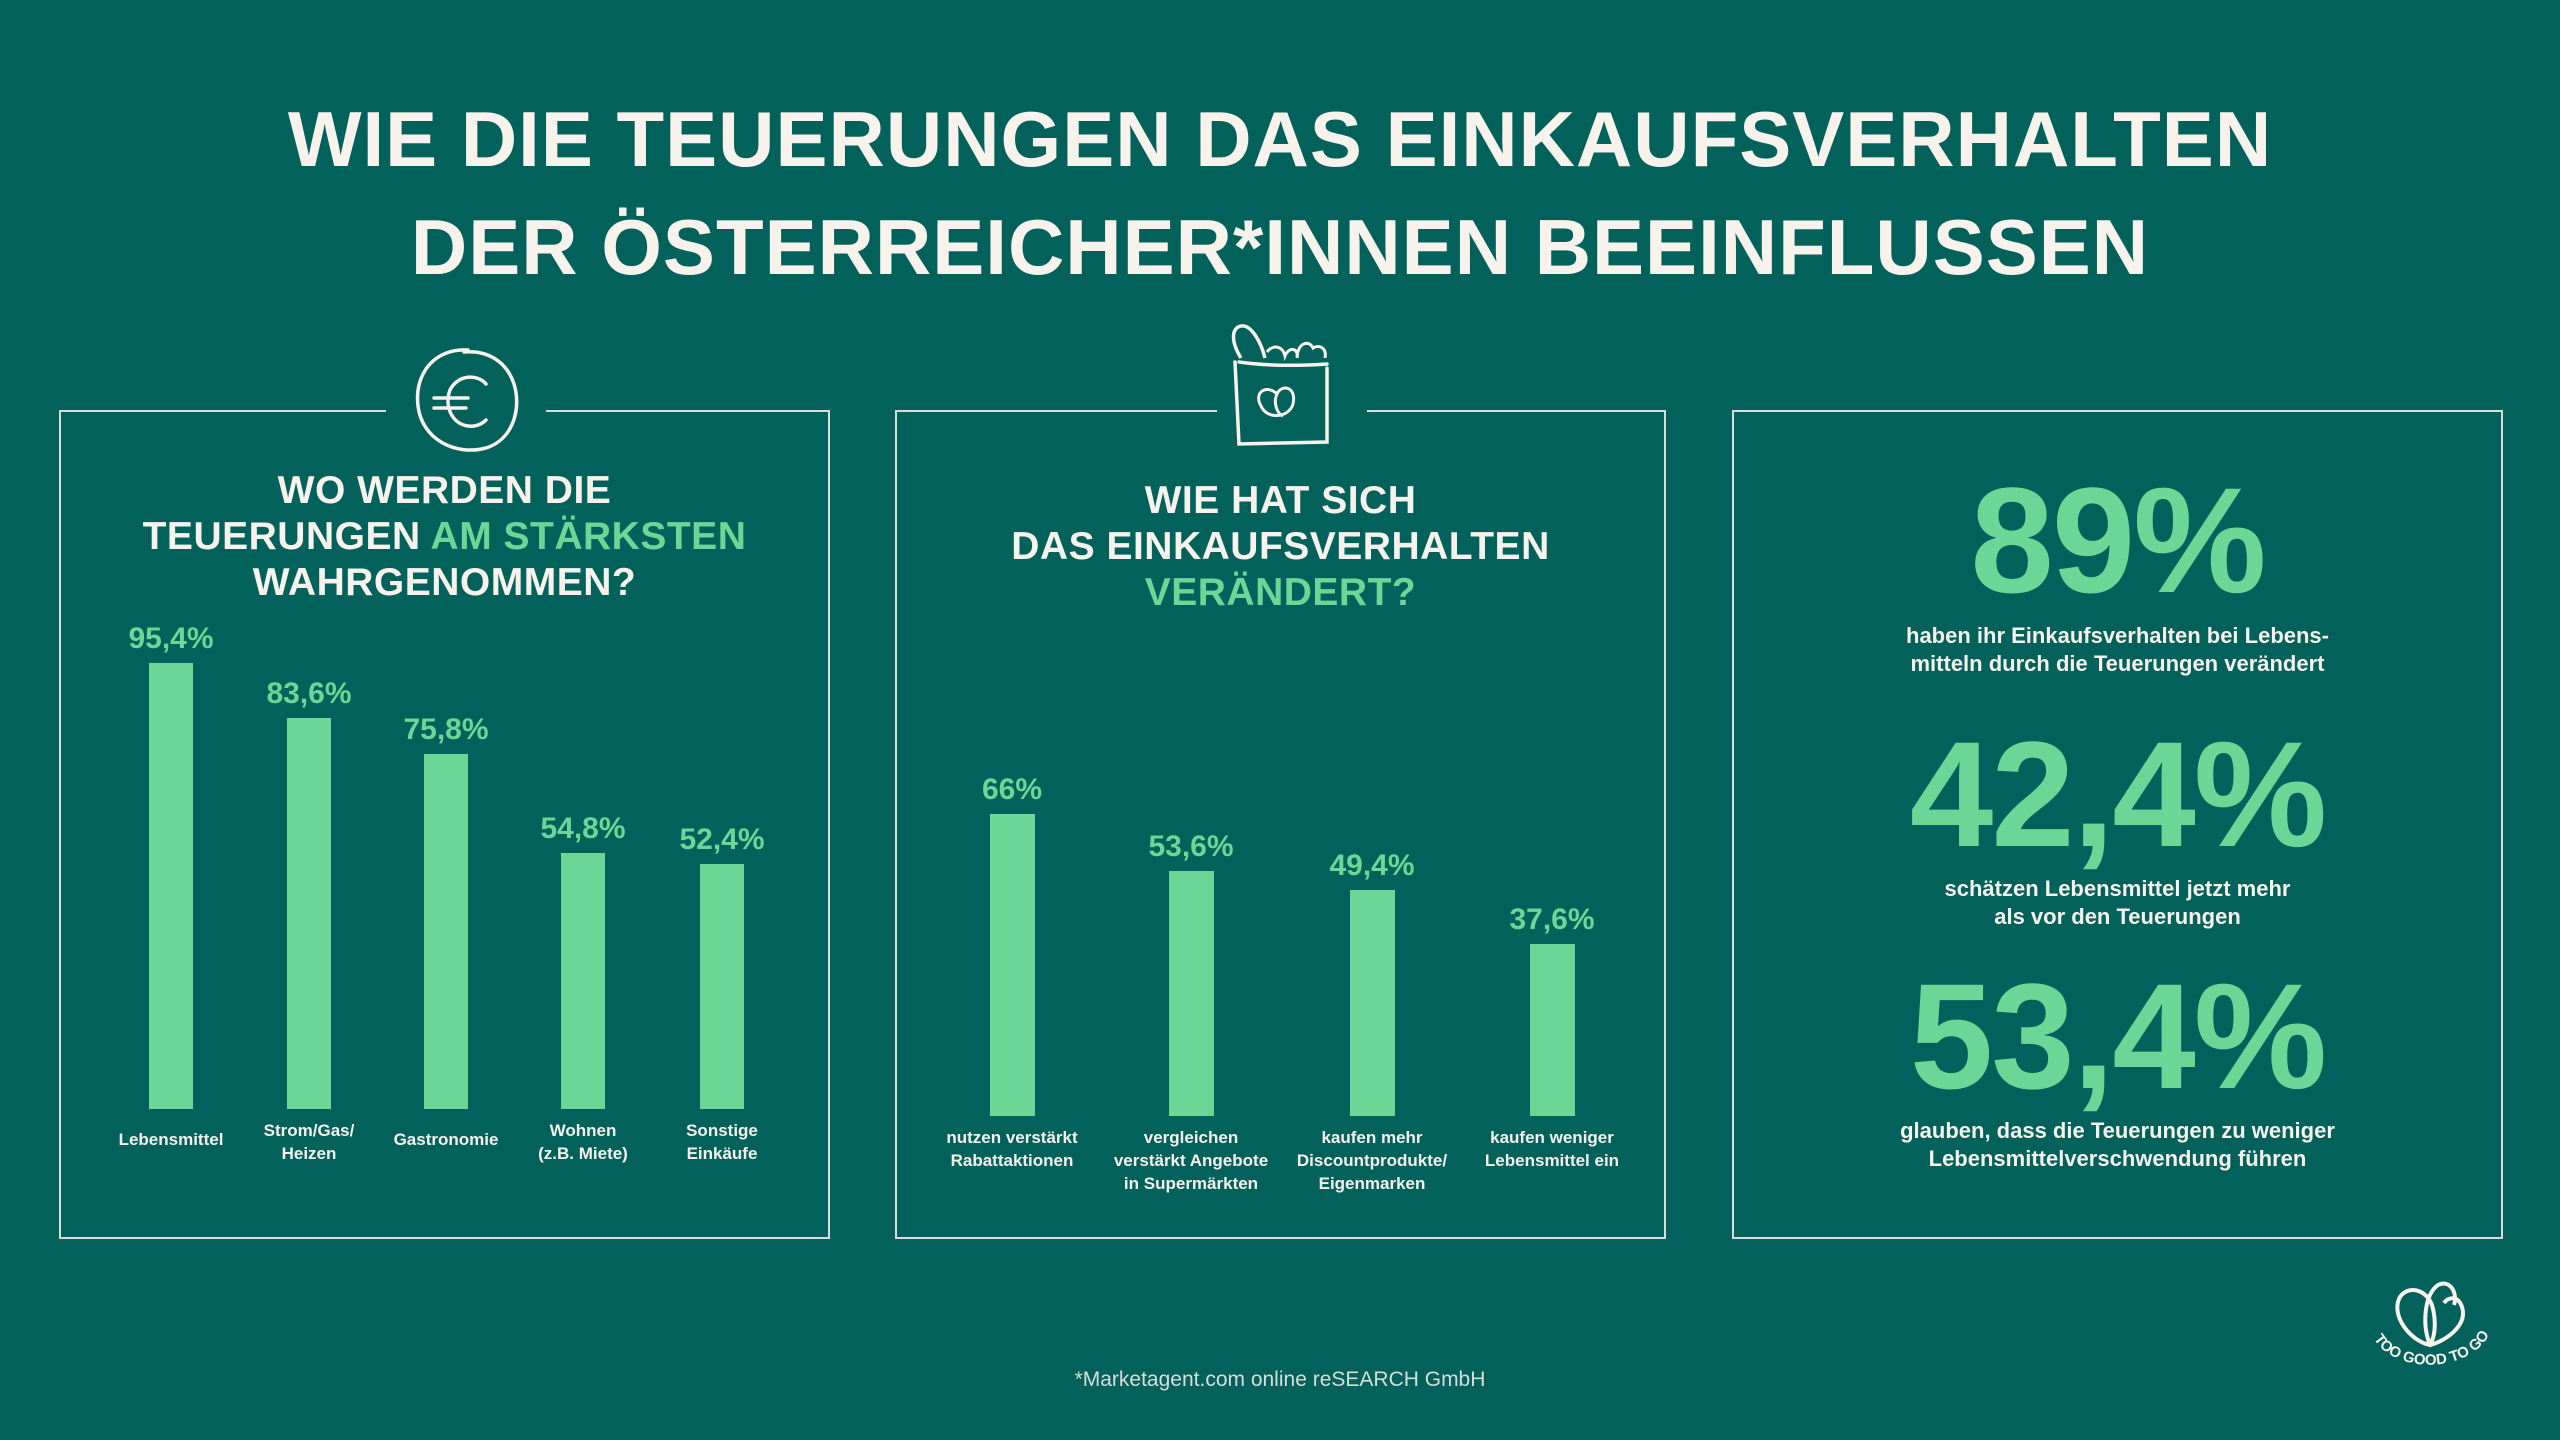 The image size is (2560, 1440). I want to click on logo-text: TOO GOOD TO GO, so click(2431, 1348).